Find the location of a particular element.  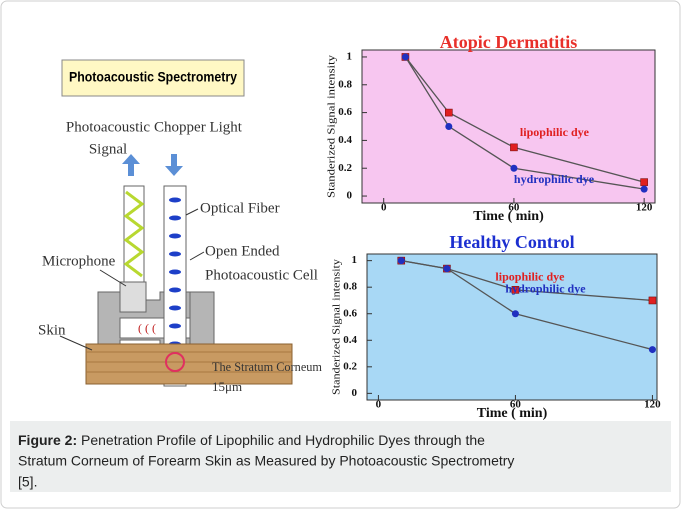

skin is located at coordinates (189, 364).